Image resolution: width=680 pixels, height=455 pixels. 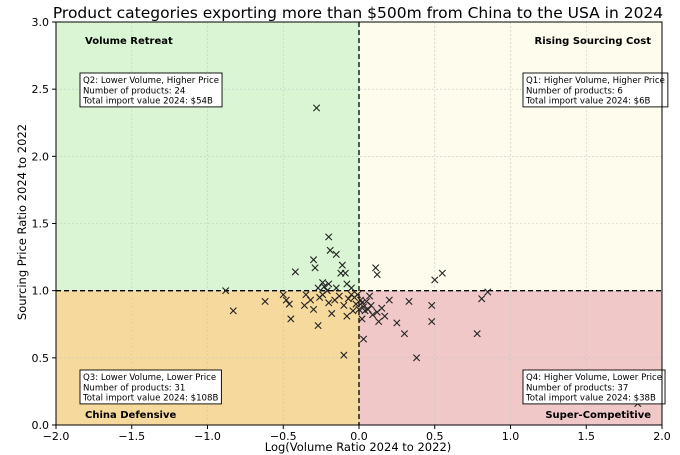 I want to click on quadrant-title-q3: China Defensive, so click(x=130, y=415).